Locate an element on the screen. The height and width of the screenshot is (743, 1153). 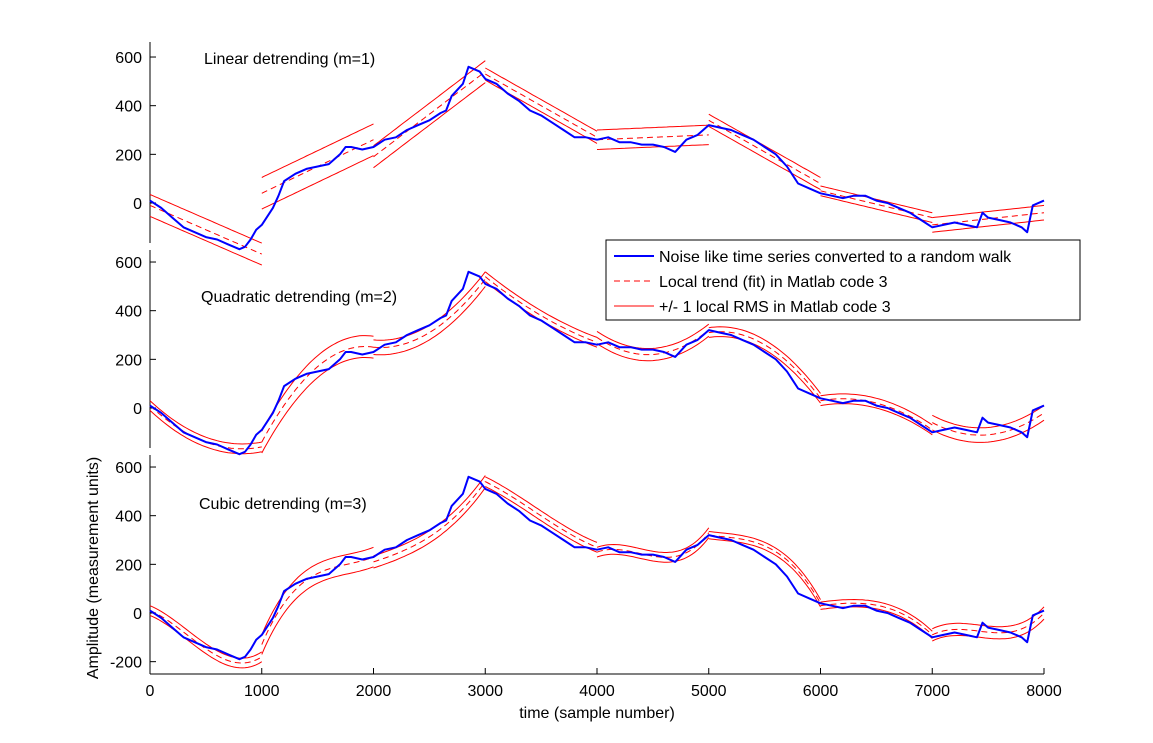
x-tick-label: 0 is located at coordinates (150, 691).